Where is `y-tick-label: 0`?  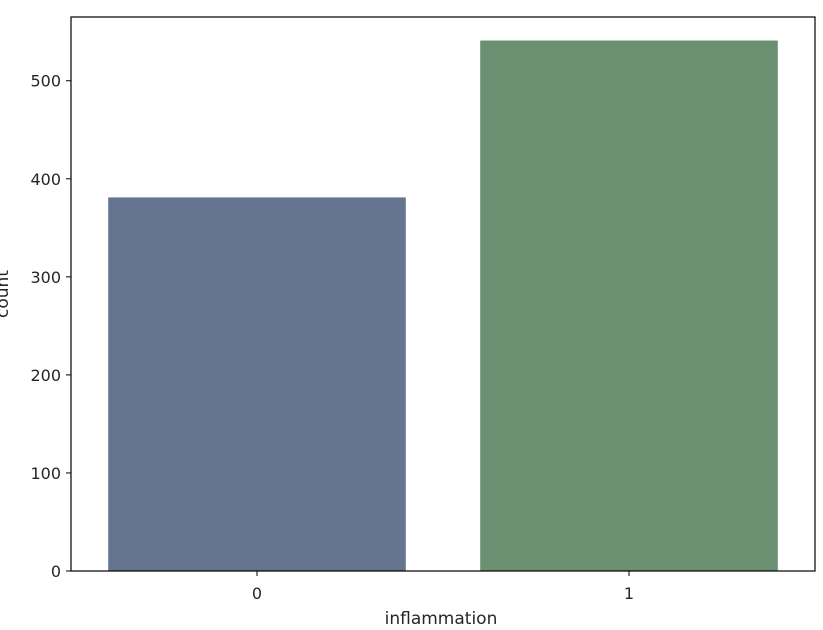
y-tick-label: 0 is located at coordinates (56, 571).